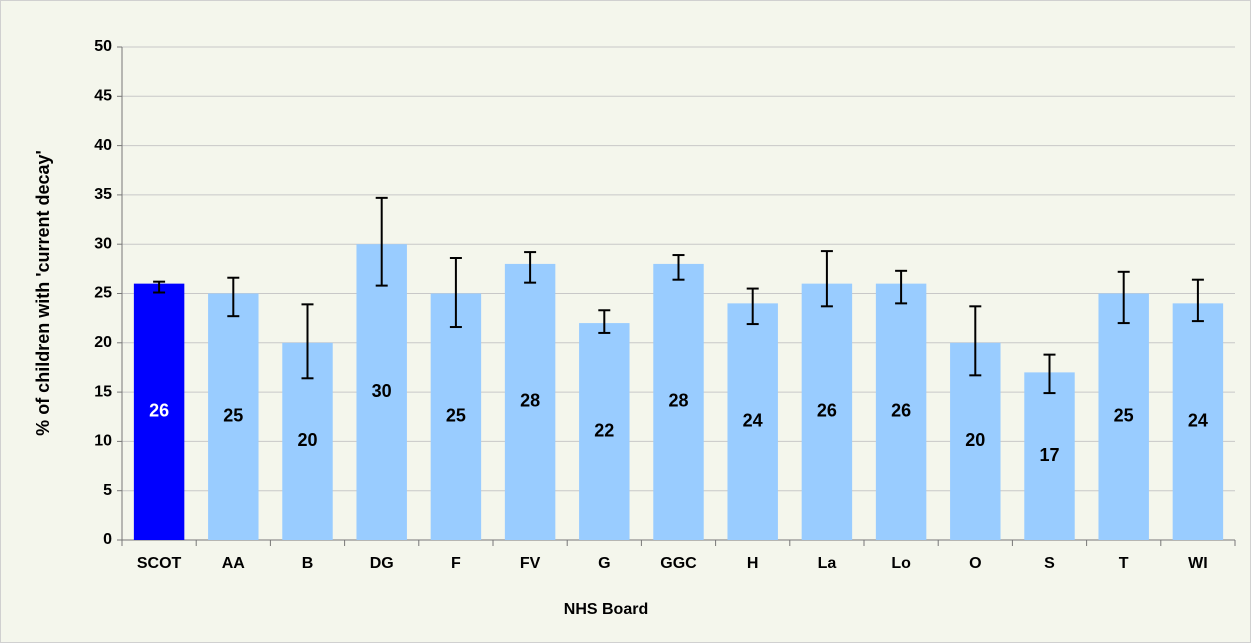 This screenshot has width=1251, height=643. I want to click on data-label: 30, so click(382, 391).